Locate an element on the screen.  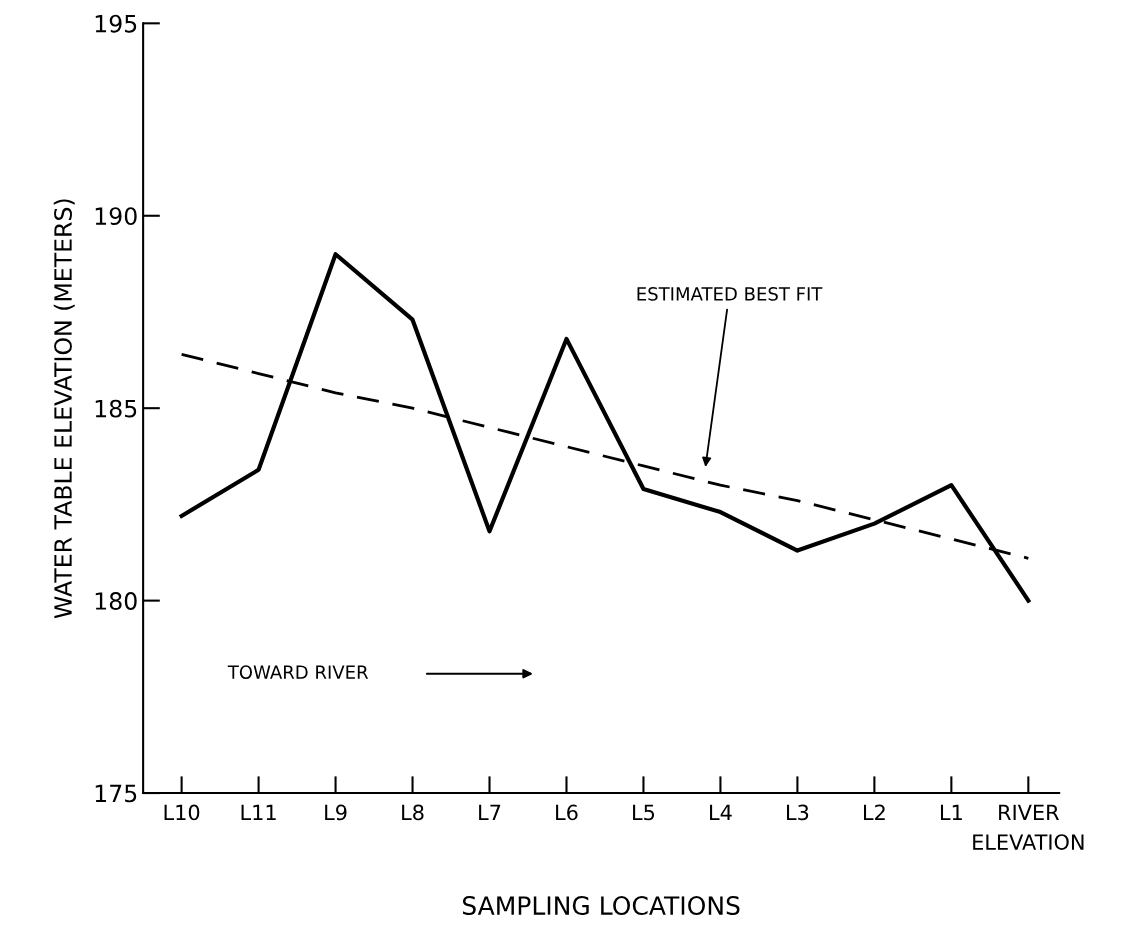
x-tick-label: L3 is located at coordinates (798, 812).